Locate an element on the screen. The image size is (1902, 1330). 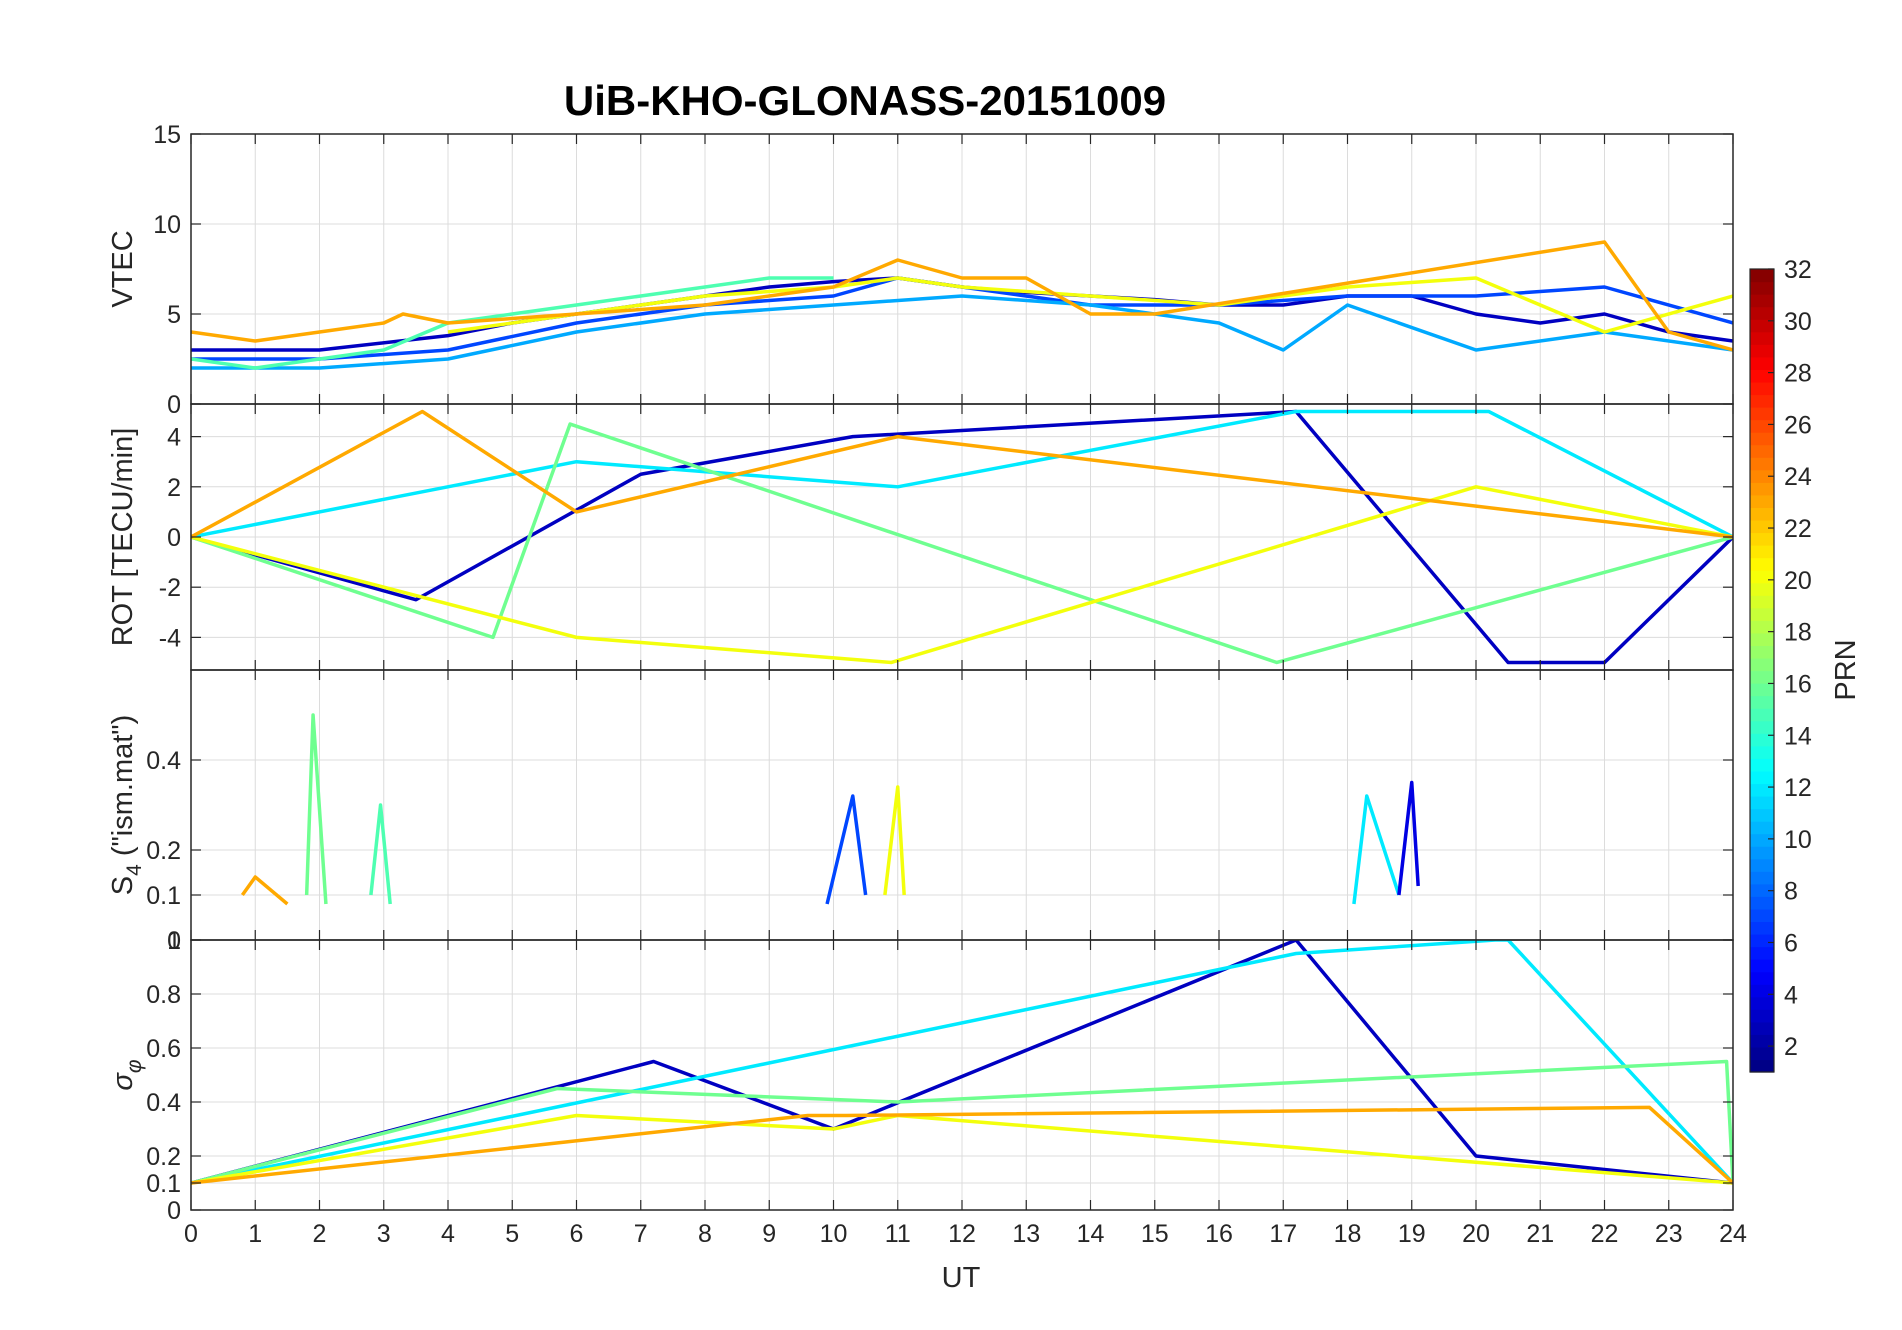
x-tick-label: 12 is located at coordinates (962, 1234).